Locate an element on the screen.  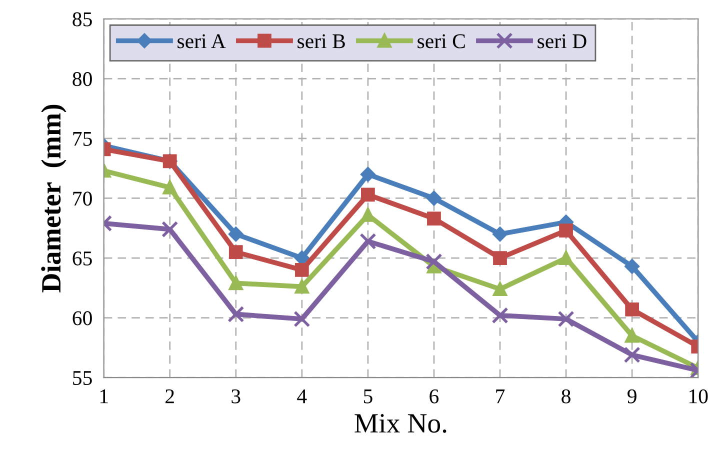
y-axis-title: Diameter (mm) is located at coordinates (53, 198).